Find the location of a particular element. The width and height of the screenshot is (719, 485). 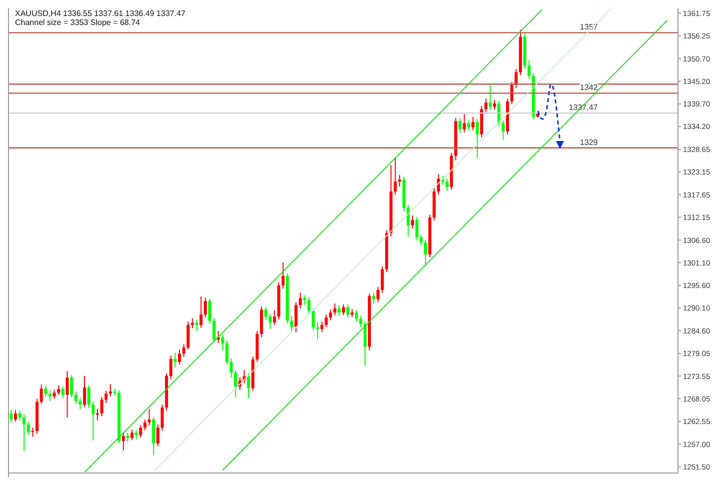

ref-line-label: 1329 is located at coordinates (589, 142).